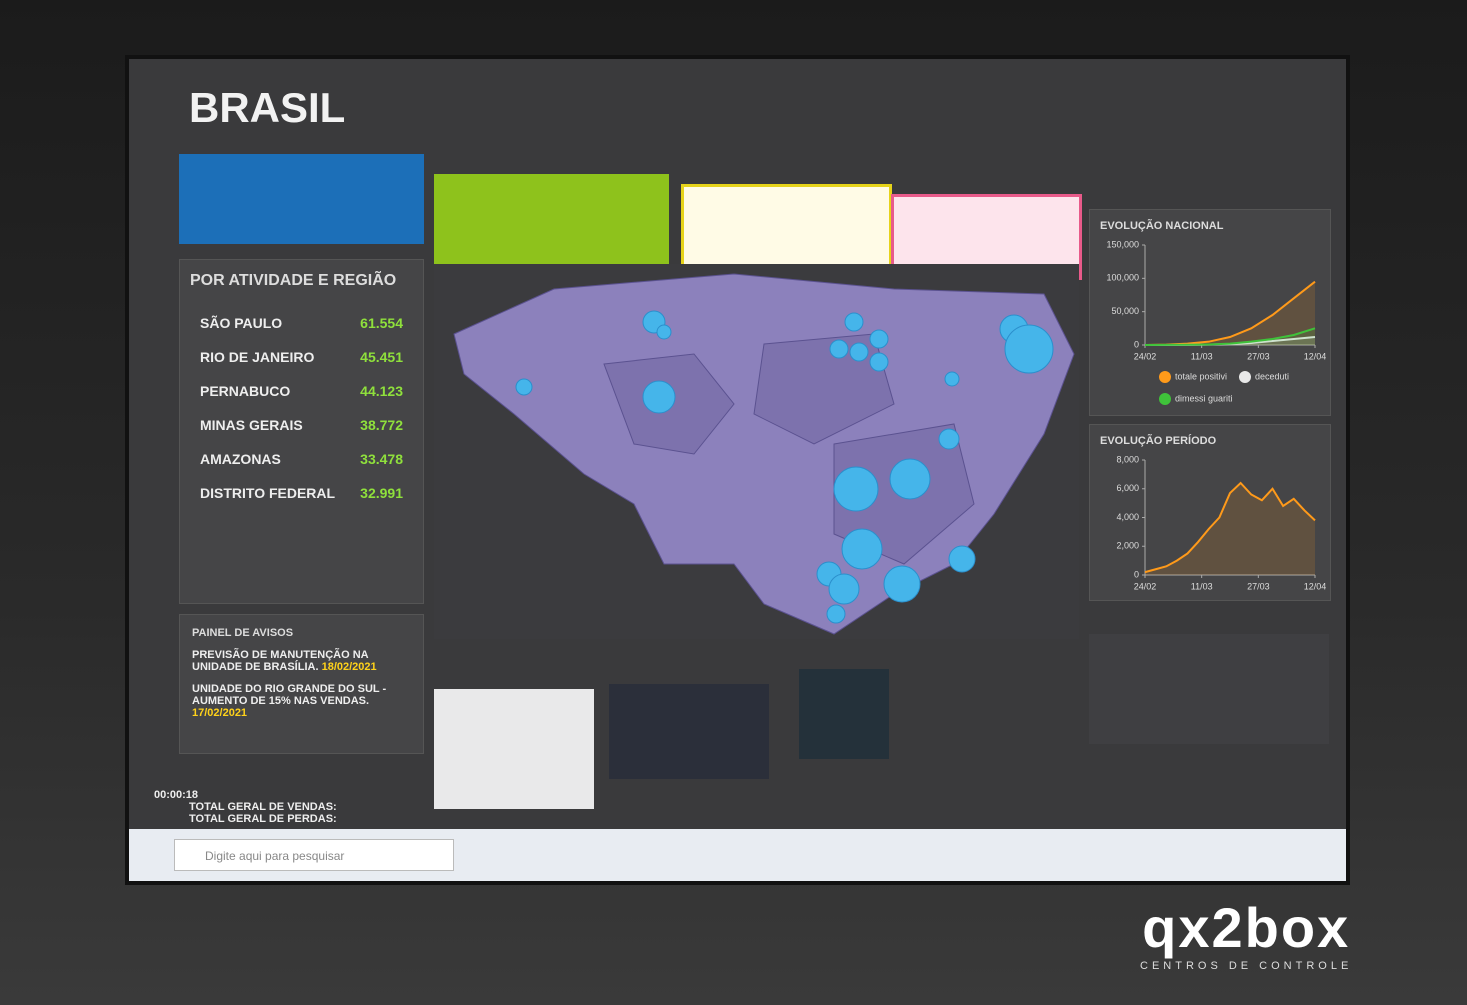 The image size is (1467, 1005). I want to click on region-value: 61.554, so click(381, 323).